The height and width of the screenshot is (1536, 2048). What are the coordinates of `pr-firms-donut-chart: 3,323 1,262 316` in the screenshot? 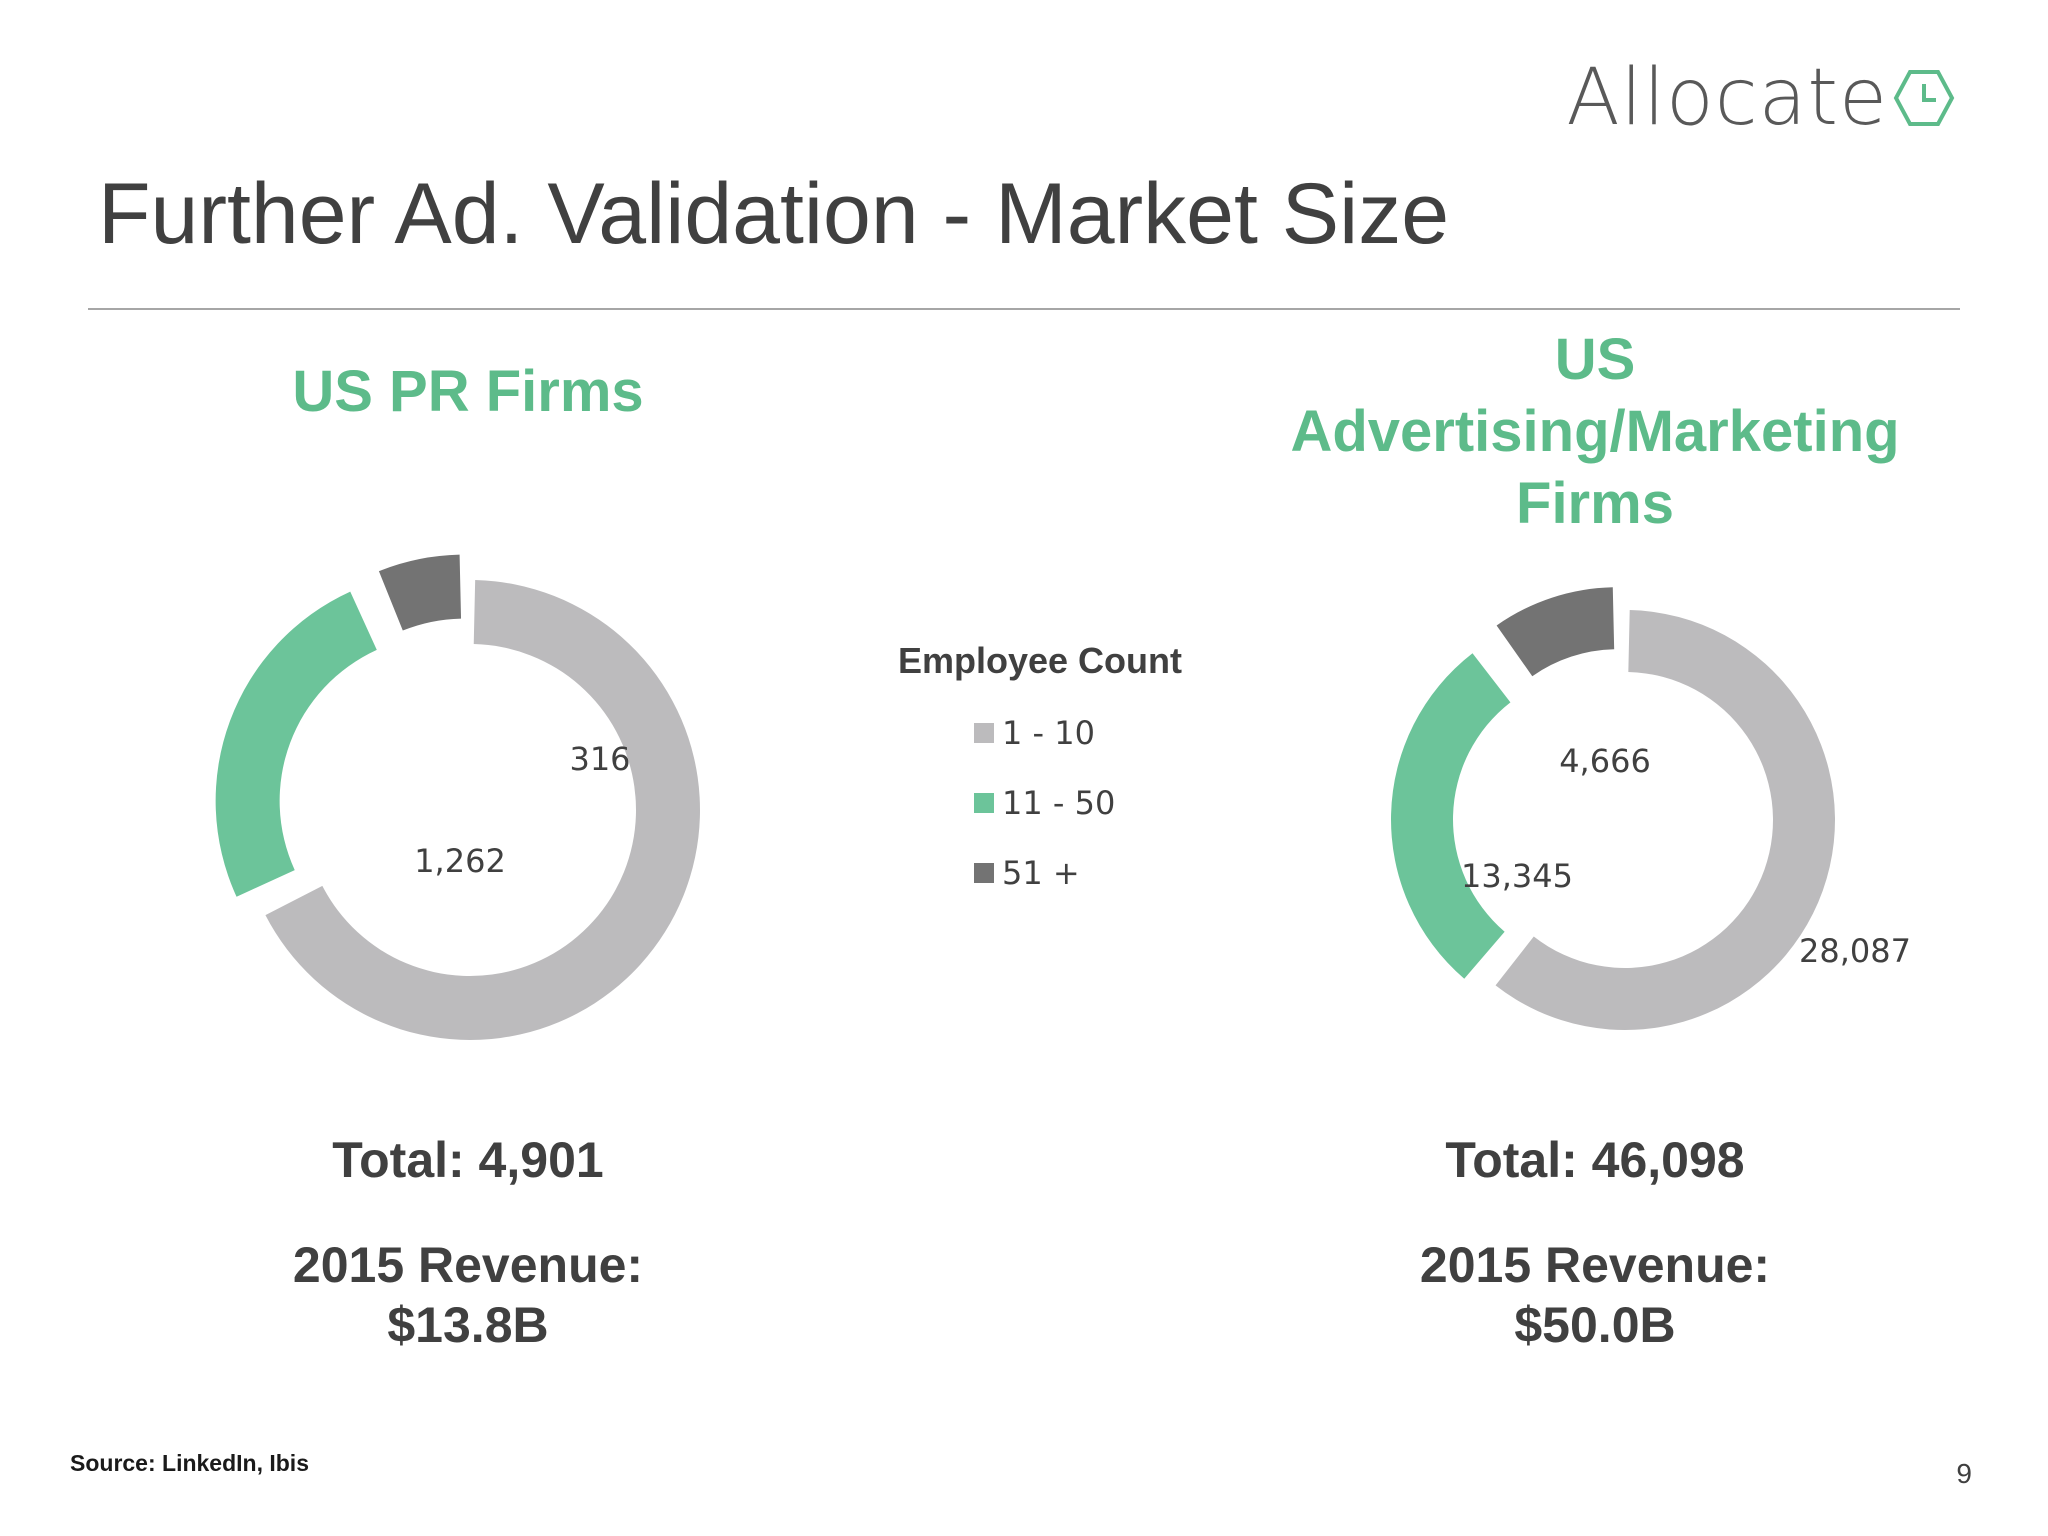 It's located at (492, 797).